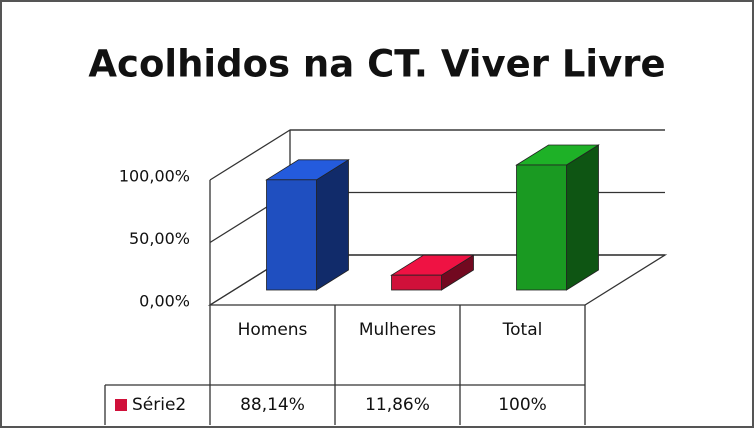  Describe the element at coordinates (397, 405) in the screenshot. I see `value-label: 11,86%` at that location.